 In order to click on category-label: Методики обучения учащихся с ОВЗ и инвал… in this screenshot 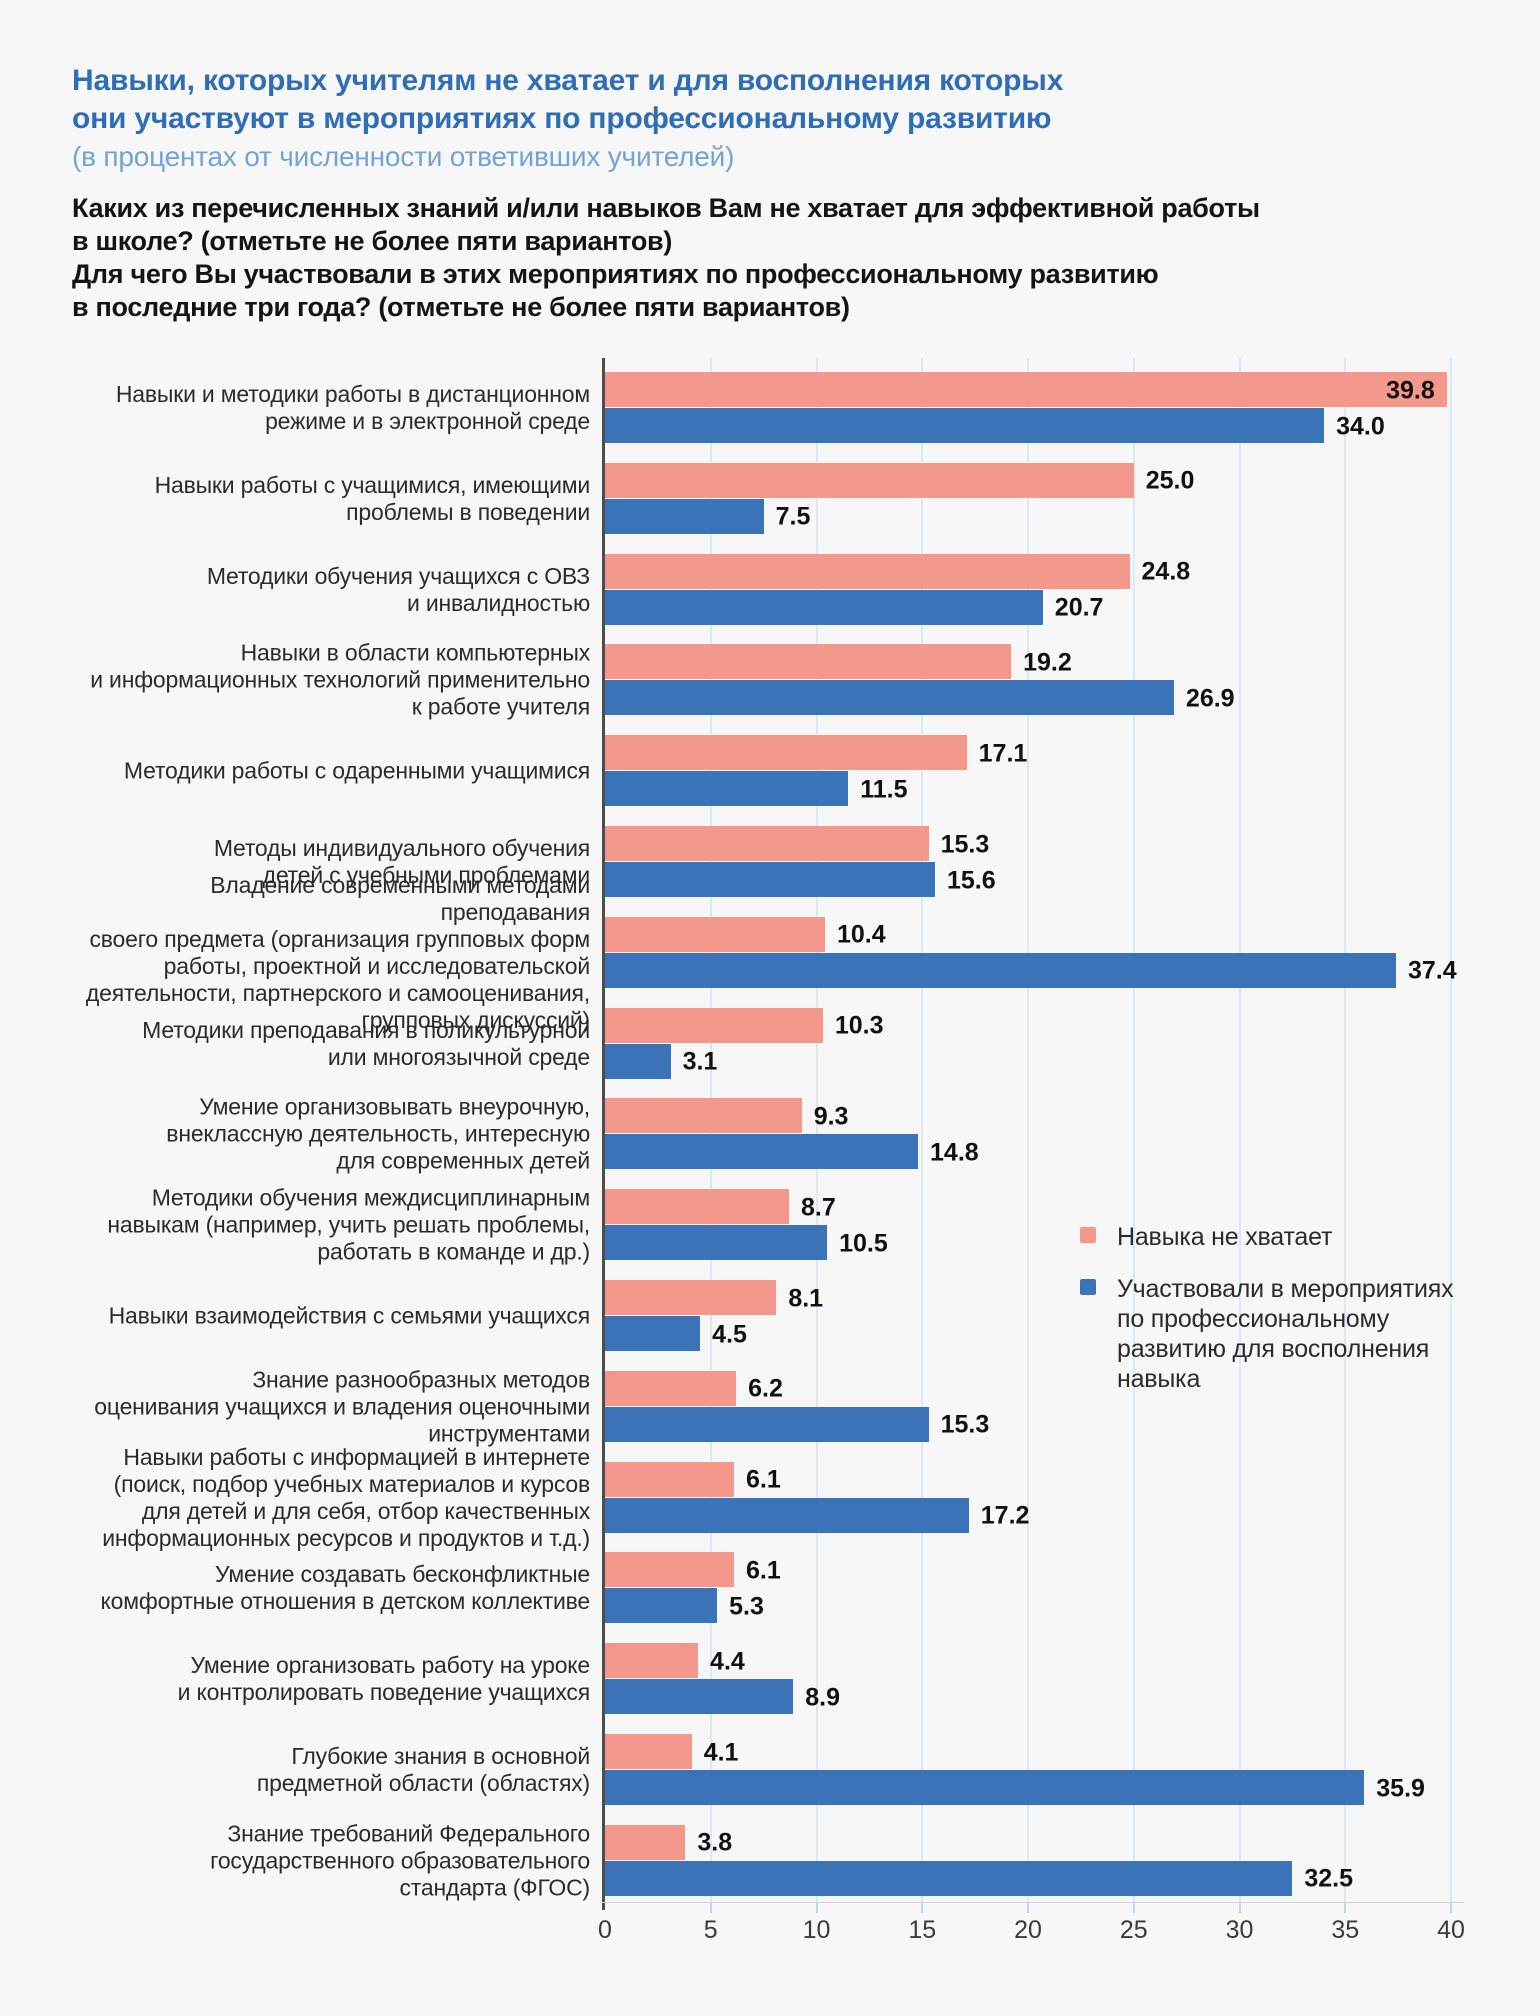, I will do `click(398, 589)`.